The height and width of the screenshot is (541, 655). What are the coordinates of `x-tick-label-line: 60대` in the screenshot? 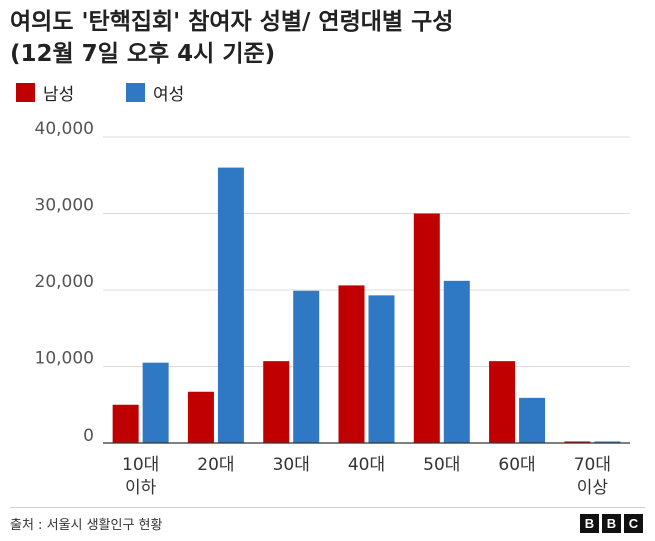 It's located at (516, 465).